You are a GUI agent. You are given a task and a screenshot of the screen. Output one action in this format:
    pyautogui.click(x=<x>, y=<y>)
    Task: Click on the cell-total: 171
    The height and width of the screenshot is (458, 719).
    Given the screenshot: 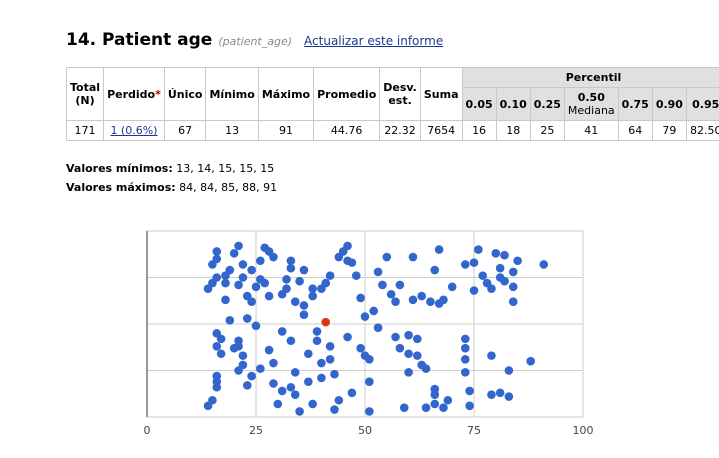 What is the action you would take?
    pyautogui.click(x=85, y=130)
    